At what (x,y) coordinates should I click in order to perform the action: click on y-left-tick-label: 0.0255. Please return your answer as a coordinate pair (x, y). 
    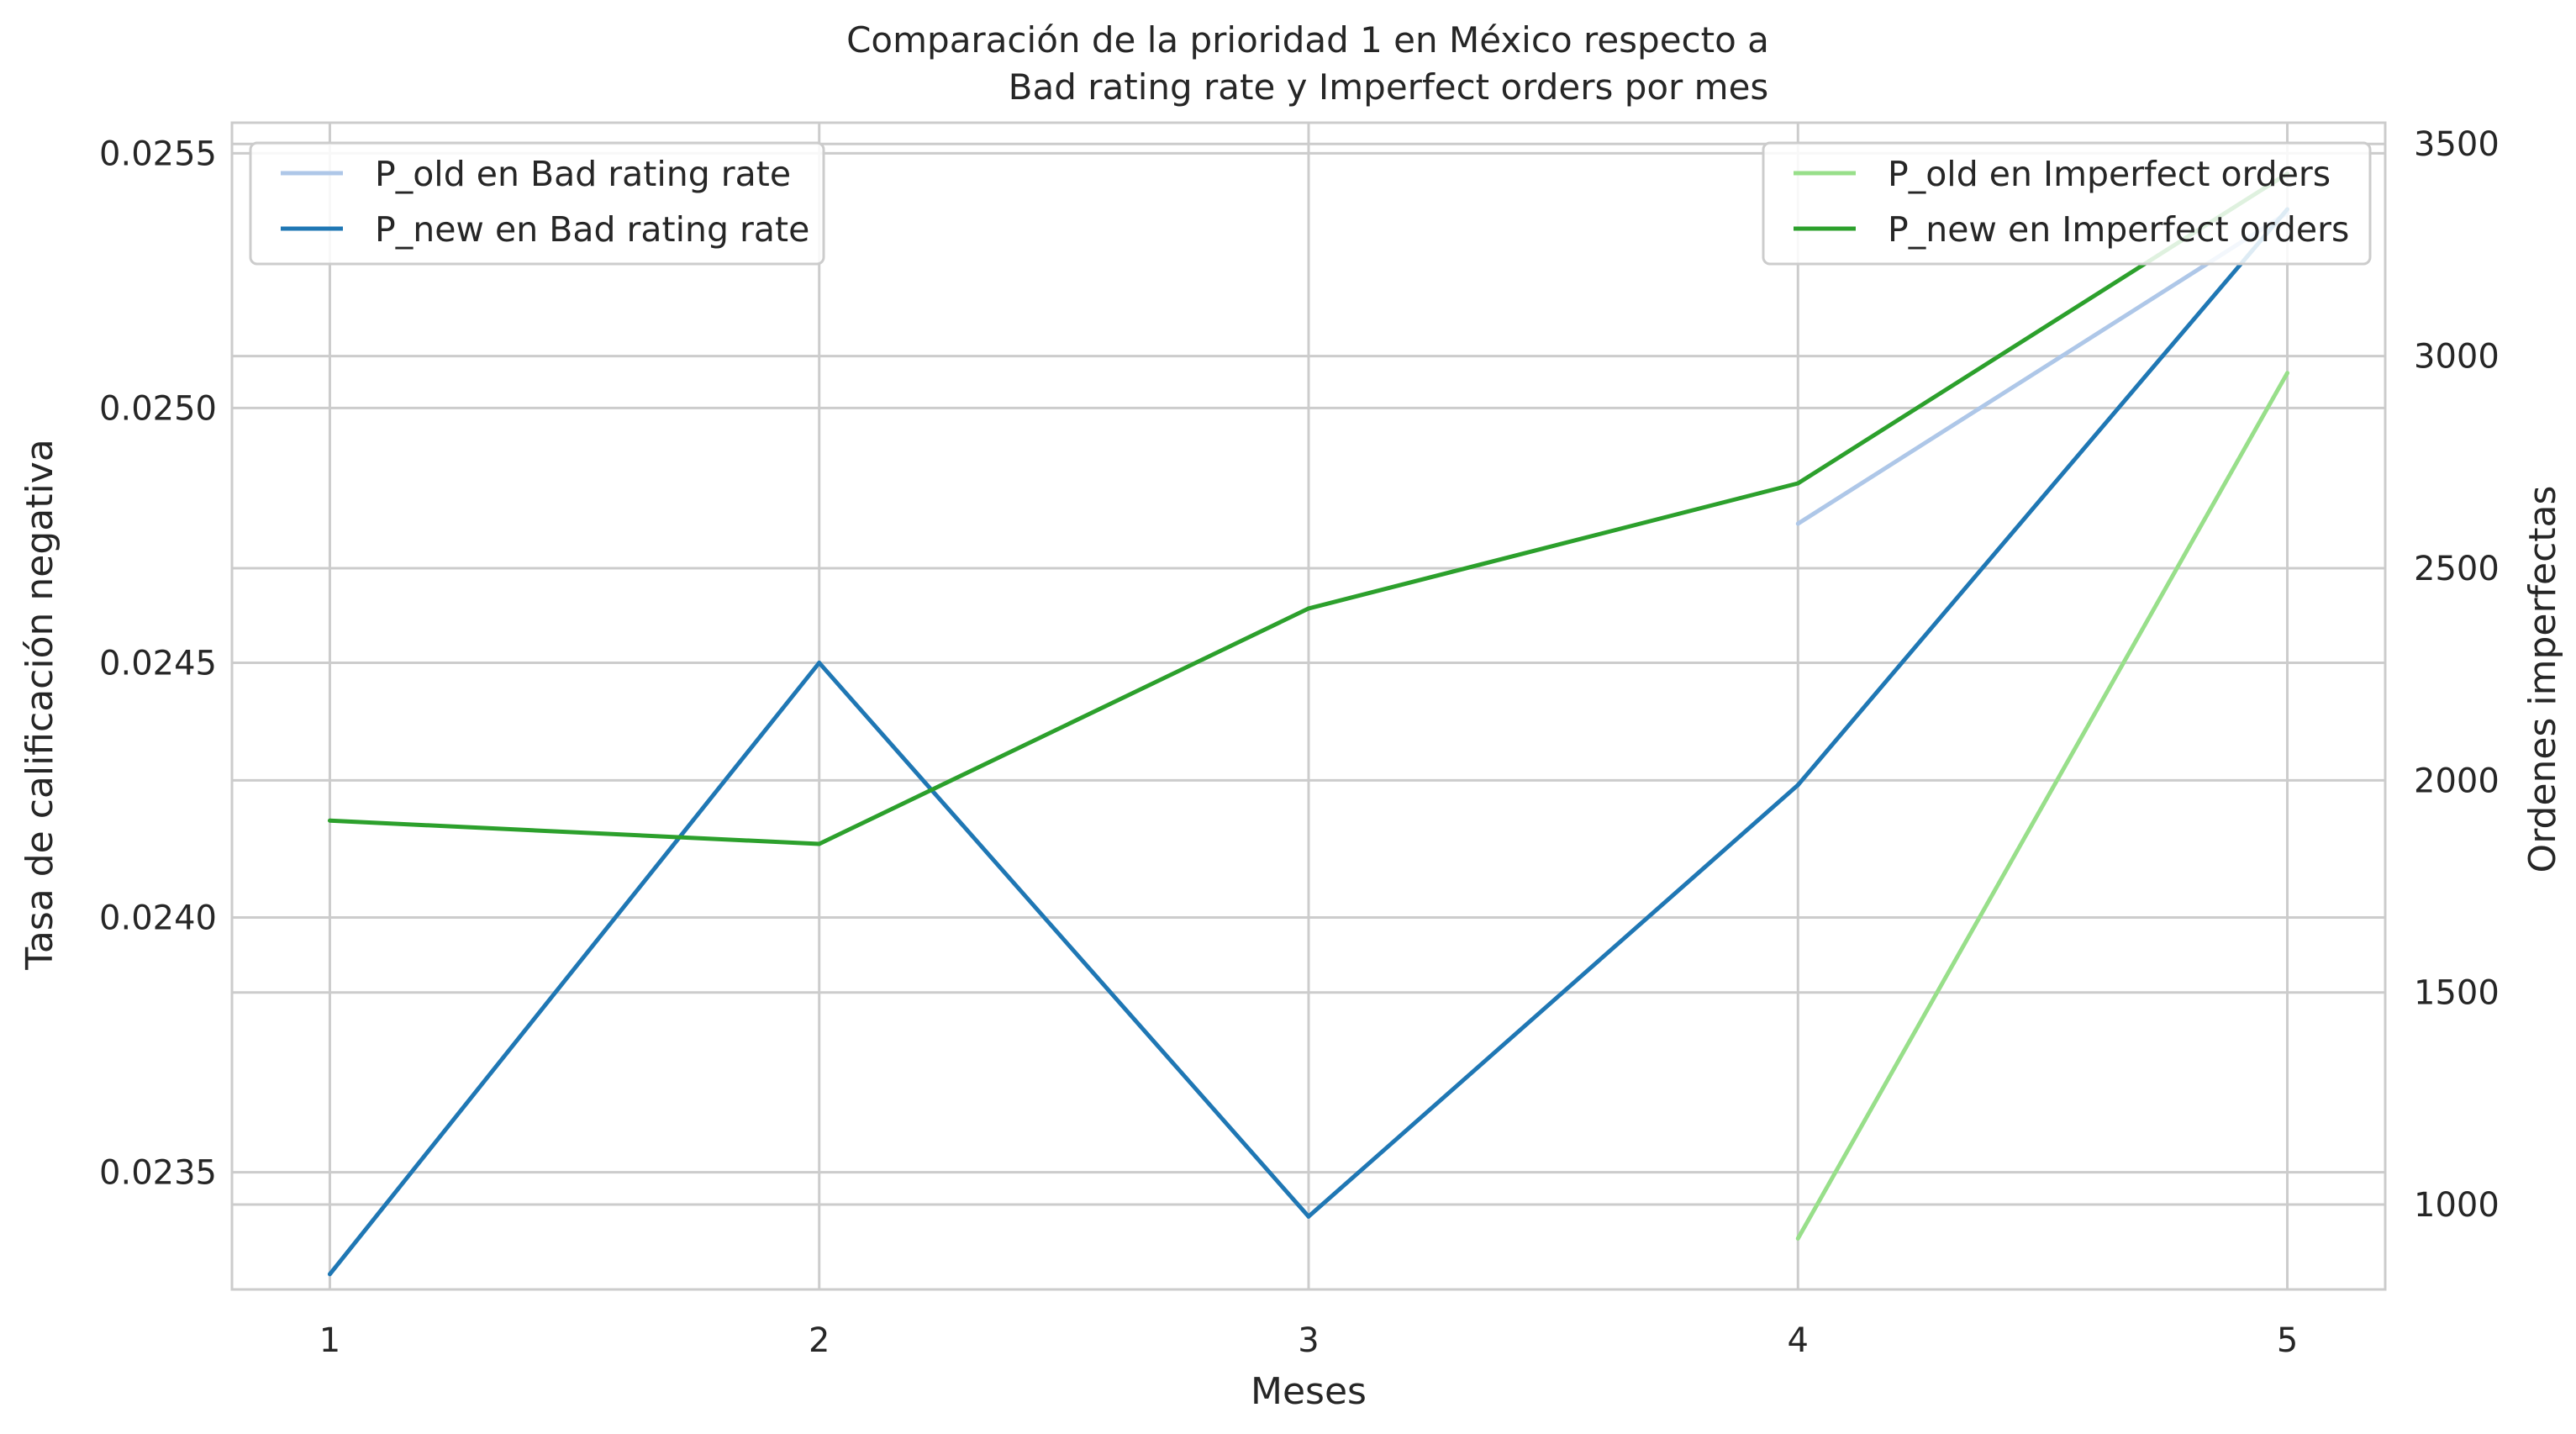
    Looking at the image, I should click on (158, 153).